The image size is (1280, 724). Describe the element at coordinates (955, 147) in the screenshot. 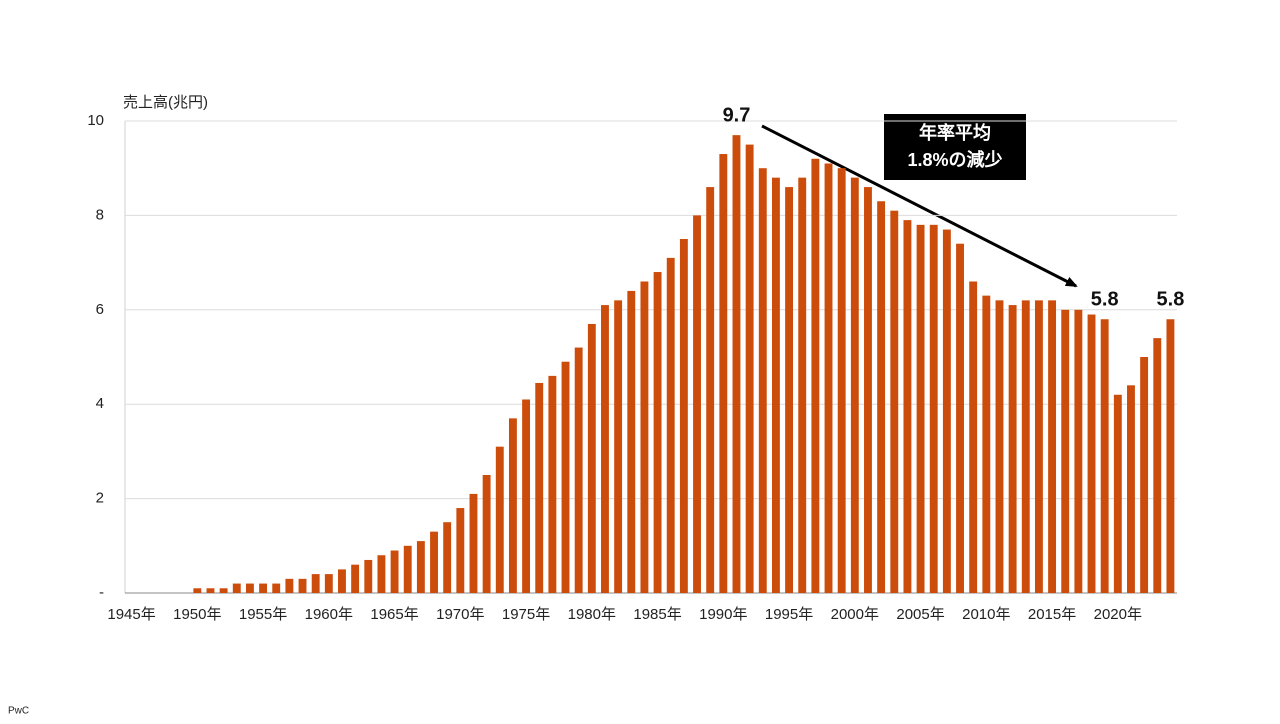

I see `annotation-box` at that location.